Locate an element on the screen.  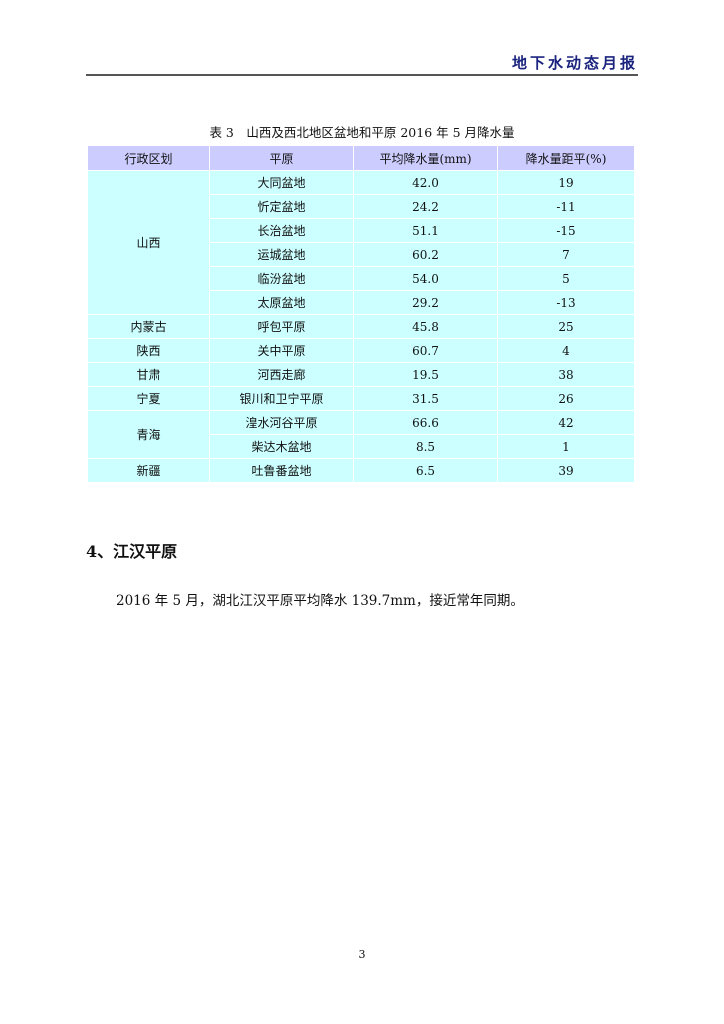
plain-cell: 运城盆地 is located at coordinates (281, 254).